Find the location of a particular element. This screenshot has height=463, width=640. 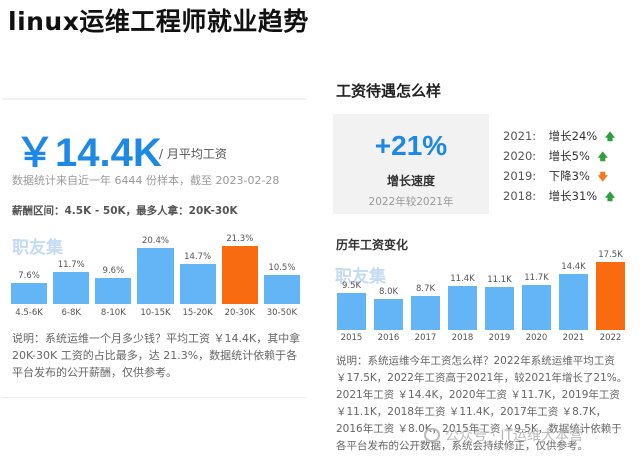

salary-bar-value: 21.3% is located at coordinates (240, 239).